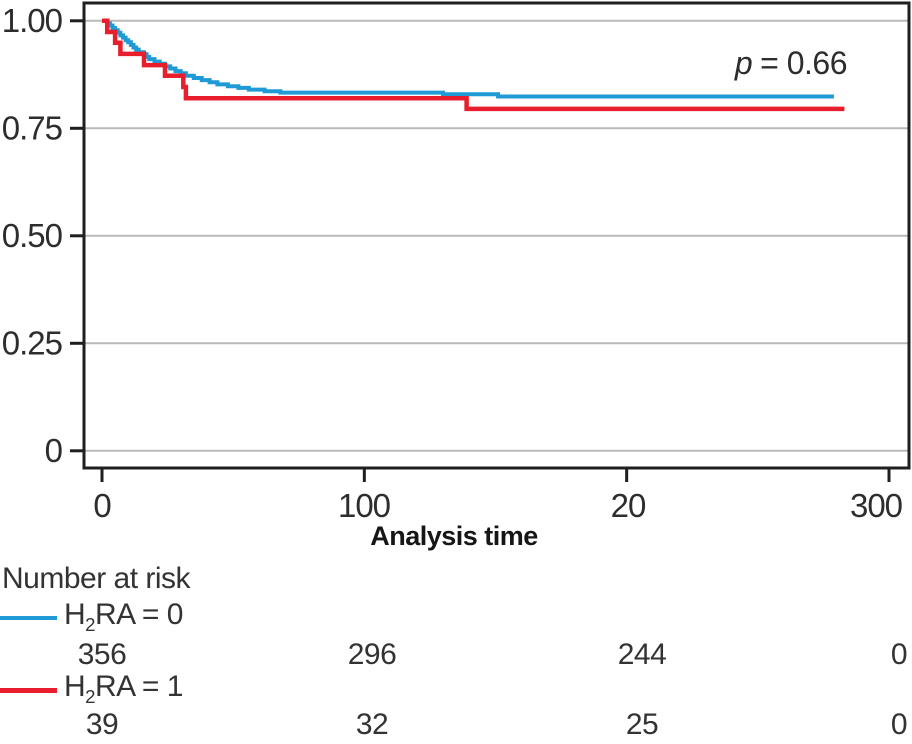 The width and height of the screenshot is (912, 744). What do you see at coordinates (102, 505) in the screenshot?
I see `x-tick-label: 0` at bounding box center [102, 505].